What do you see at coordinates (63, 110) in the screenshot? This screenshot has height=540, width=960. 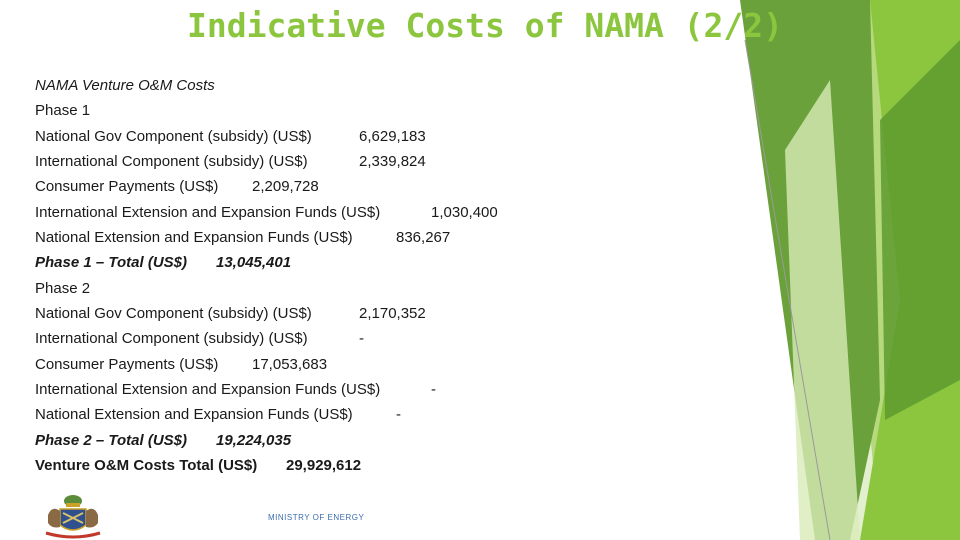 I see `phase1-label: Phase 1` at bounding box center [63, 110].